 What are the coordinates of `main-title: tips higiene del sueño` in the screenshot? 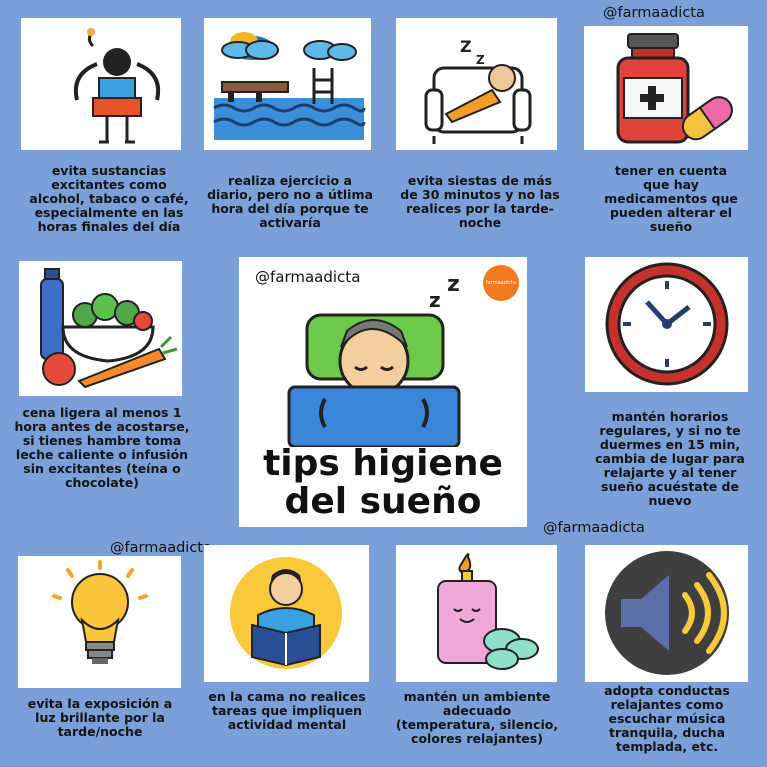 It's located at (383, 483).